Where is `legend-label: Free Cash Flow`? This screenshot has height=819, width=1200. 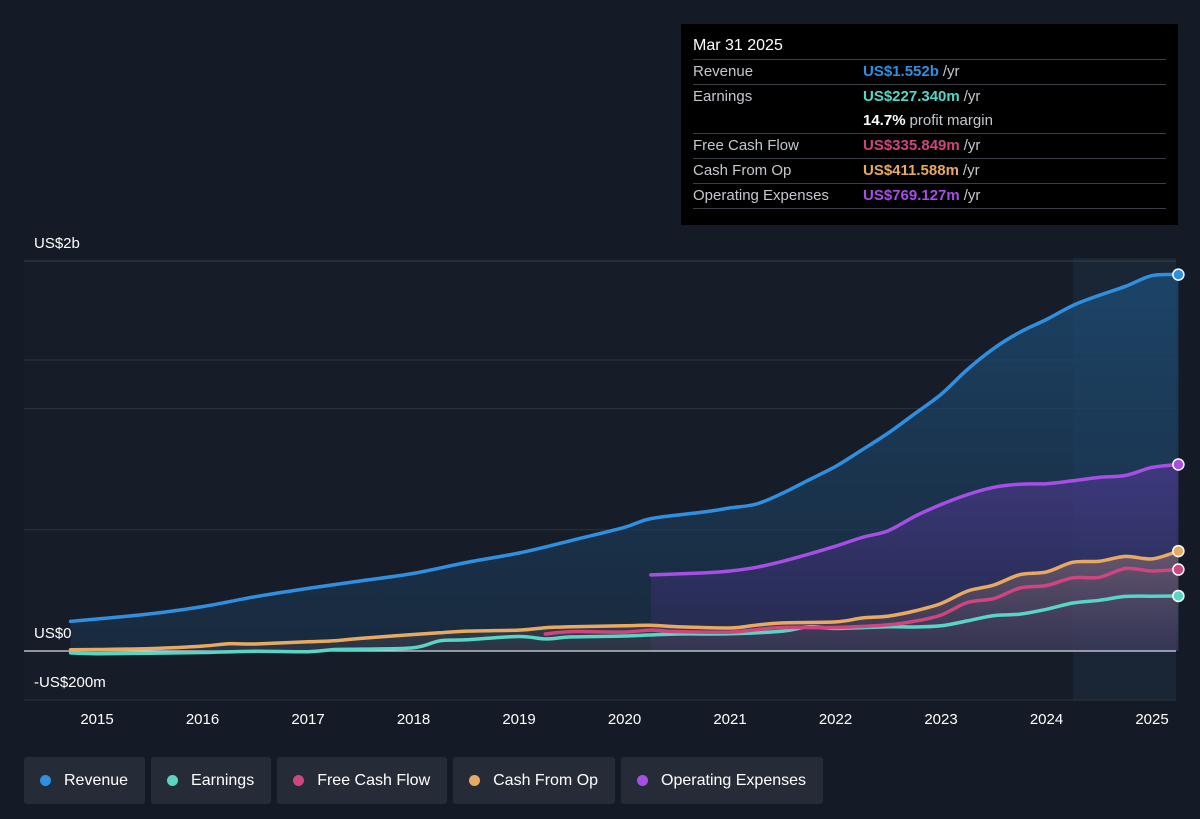
legend-label: Free Cash Flow is located at coordinates (374, 780).